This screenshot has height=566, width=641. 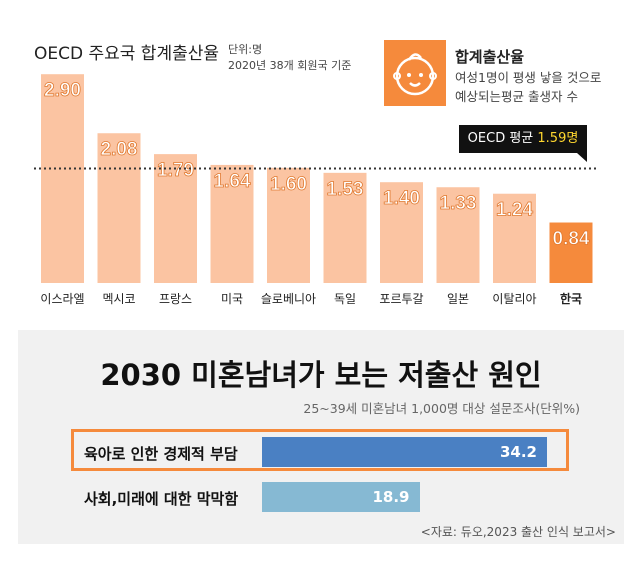 I want to click on category-label: 독일, so click(x=345, y=299).